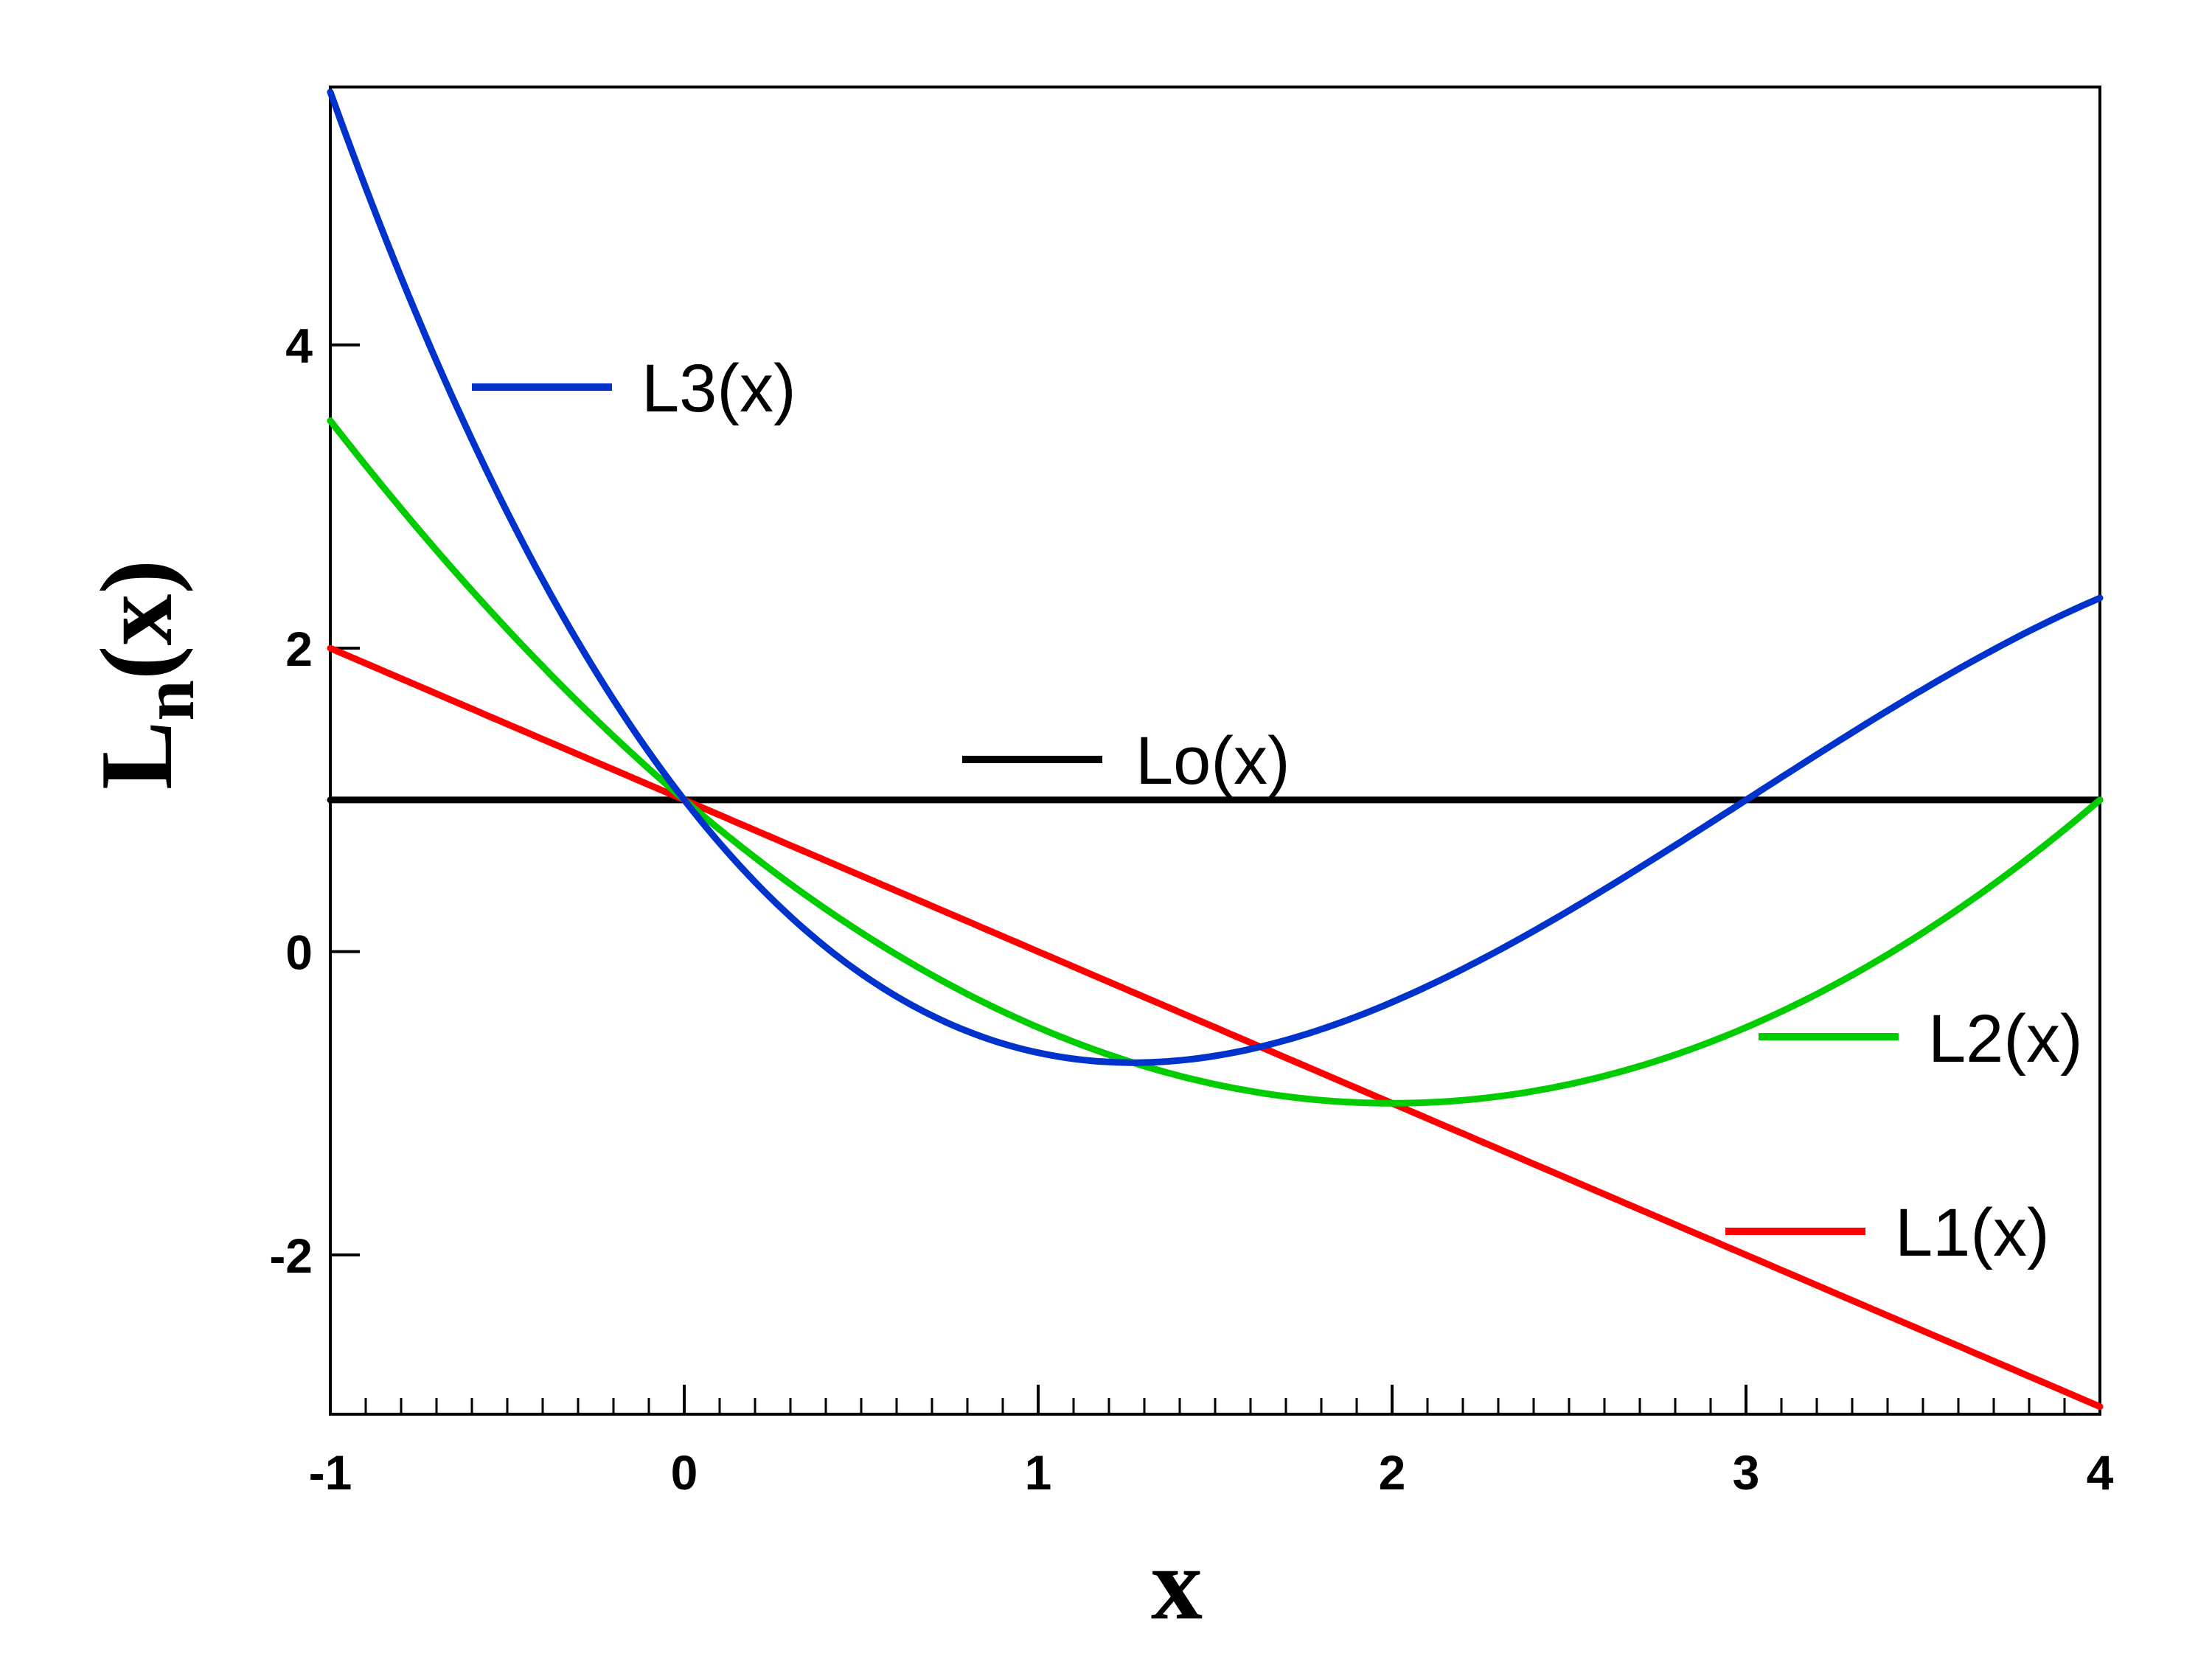 The image size is (2212, 1659). Describe the element at coordinates (1392, 1472) in the screenshot. I see `x-tick-label: 2` at that location.